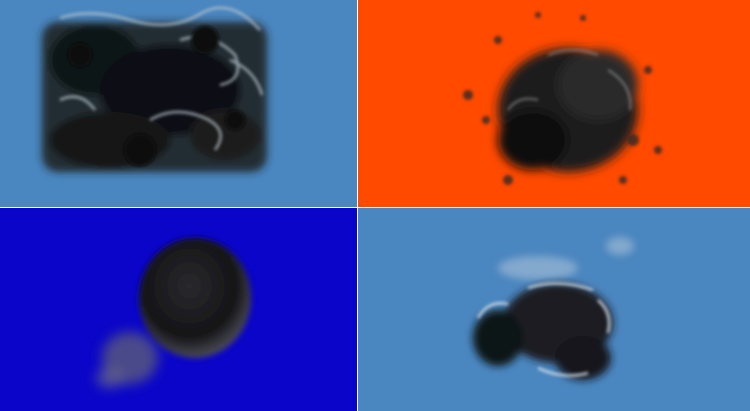  Describe the element at coordinates (357, 205) in the screenshot. I see `panel-divider-vertical` at that location.